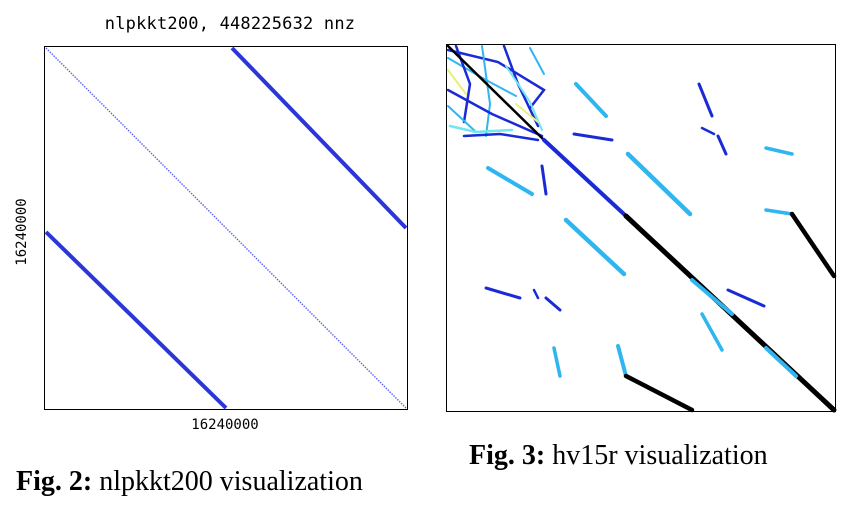 The height and width of the screenshot is (521, 852). I want to click on fig2-plot-title: nlpkkt200, 448225632 nnz, so click(230, 24).